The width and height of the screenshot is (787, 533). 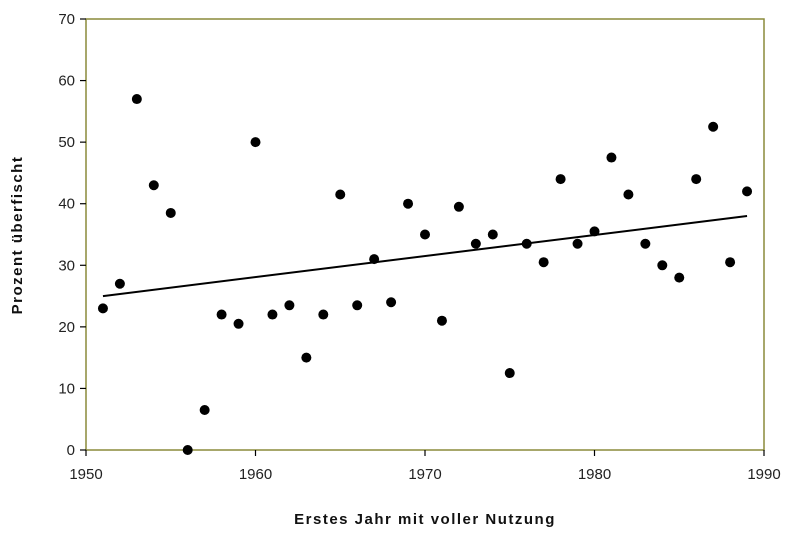 What do you see at coordinates (66, 388) in the screenshot?
I see `y-tick-label: 10` at bounding box center [66, 388].